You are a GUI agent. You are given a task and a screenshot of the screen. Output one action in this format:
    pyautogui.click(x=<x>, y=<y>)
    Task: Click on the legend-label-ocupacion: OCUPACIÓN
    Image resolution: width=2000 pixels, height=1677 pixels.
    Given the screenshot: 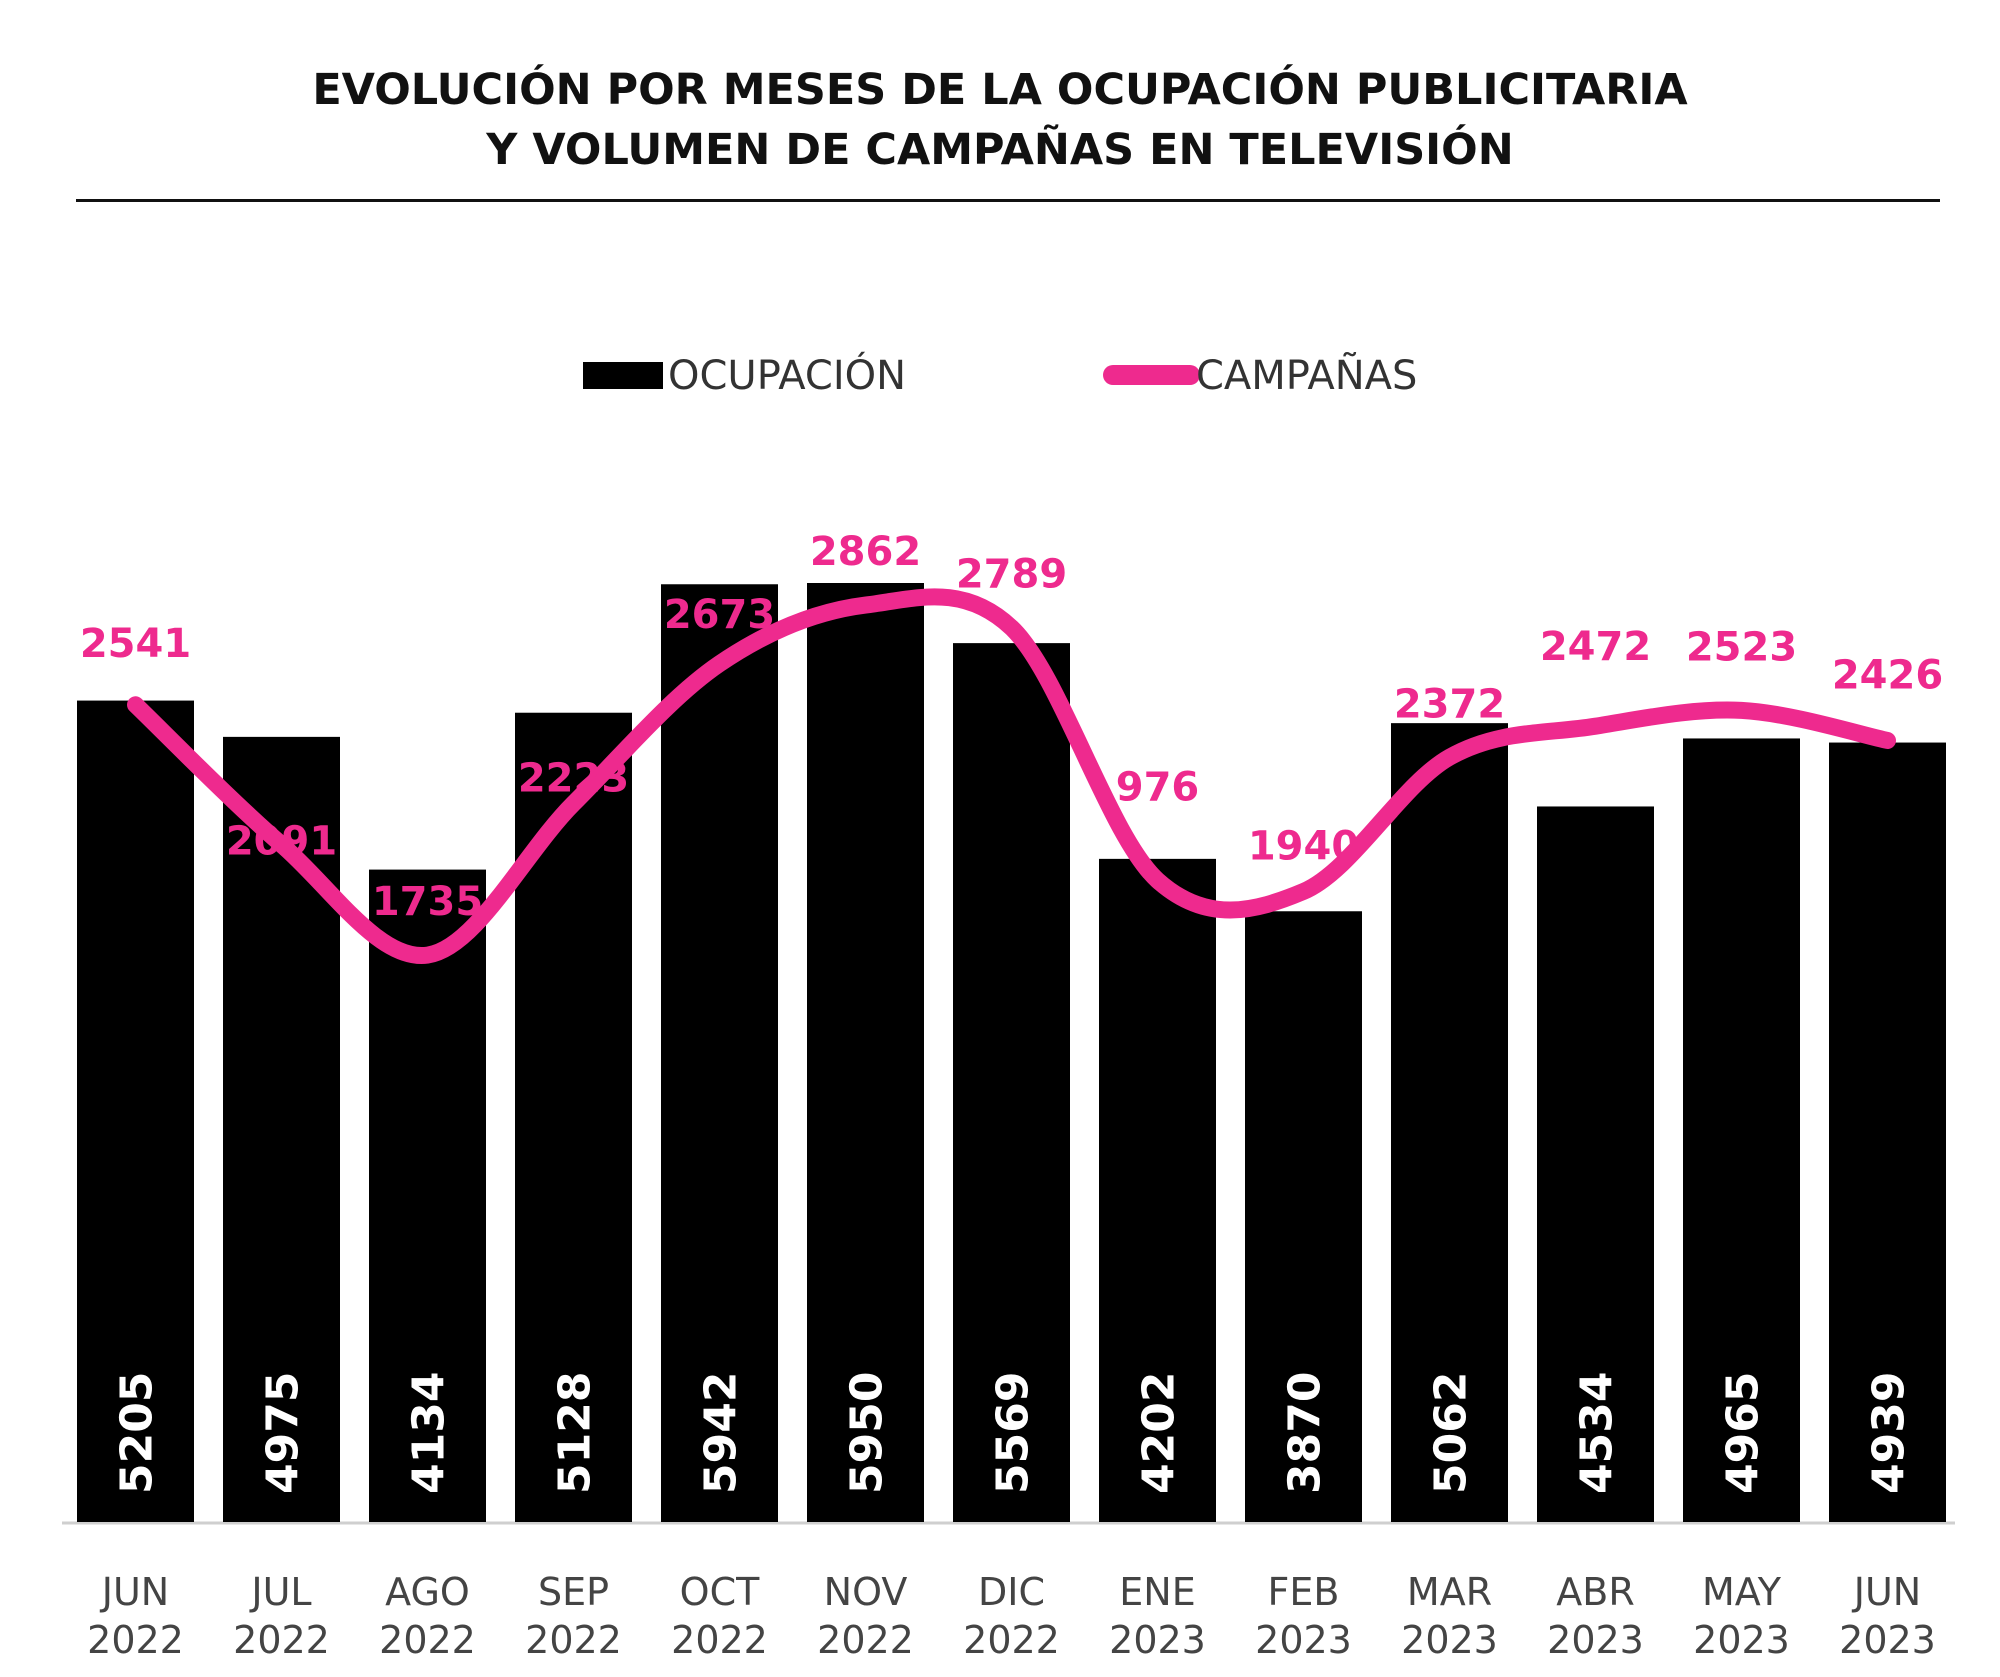 What is the action you would take?
    pyautogui.click(x=787, y=375)
    